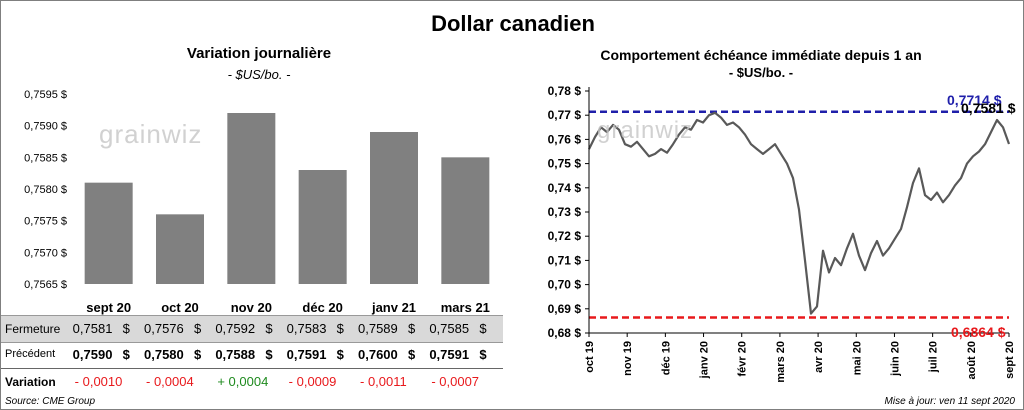 The width and height of the screenshot is (1024, 410). I want to click on line-x-tick-label: juil 20, so click(934, 357).